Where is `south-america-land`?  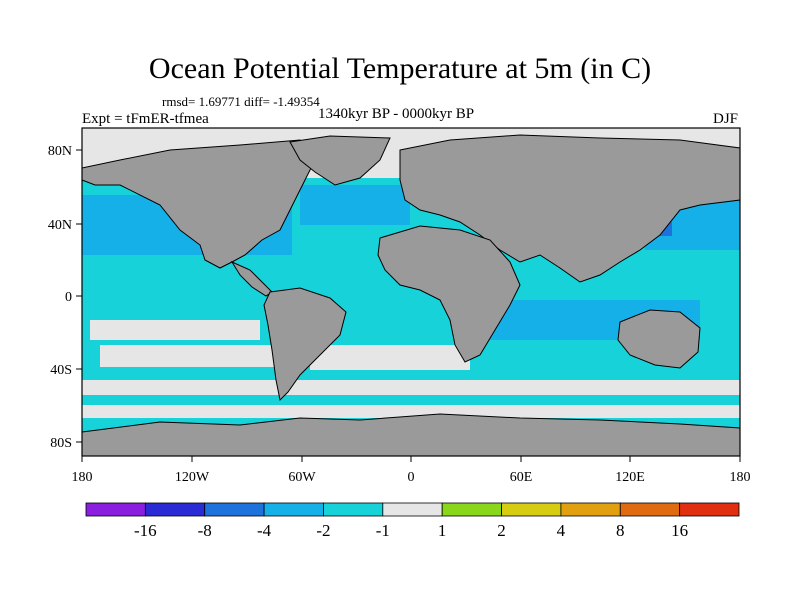
south-america-land is located at coordinates (305, 344).